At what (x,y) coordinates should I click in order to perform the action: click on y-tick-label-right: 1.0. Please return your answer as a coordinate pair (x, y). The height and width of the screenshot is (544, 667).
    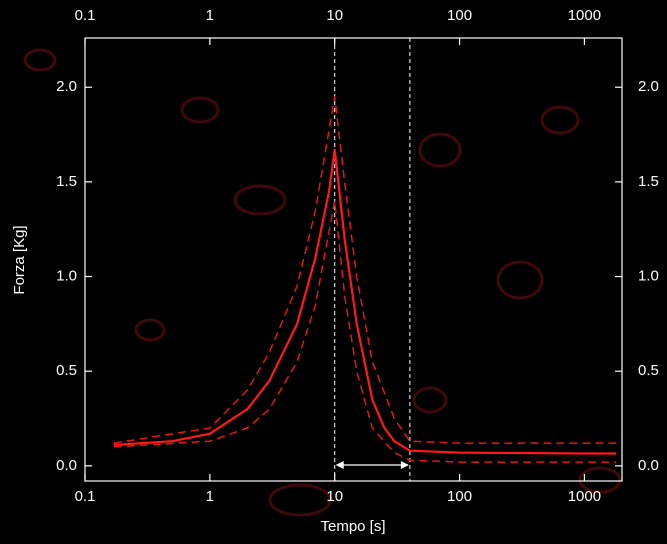
    Looking at the image, I should click on (648, 276).